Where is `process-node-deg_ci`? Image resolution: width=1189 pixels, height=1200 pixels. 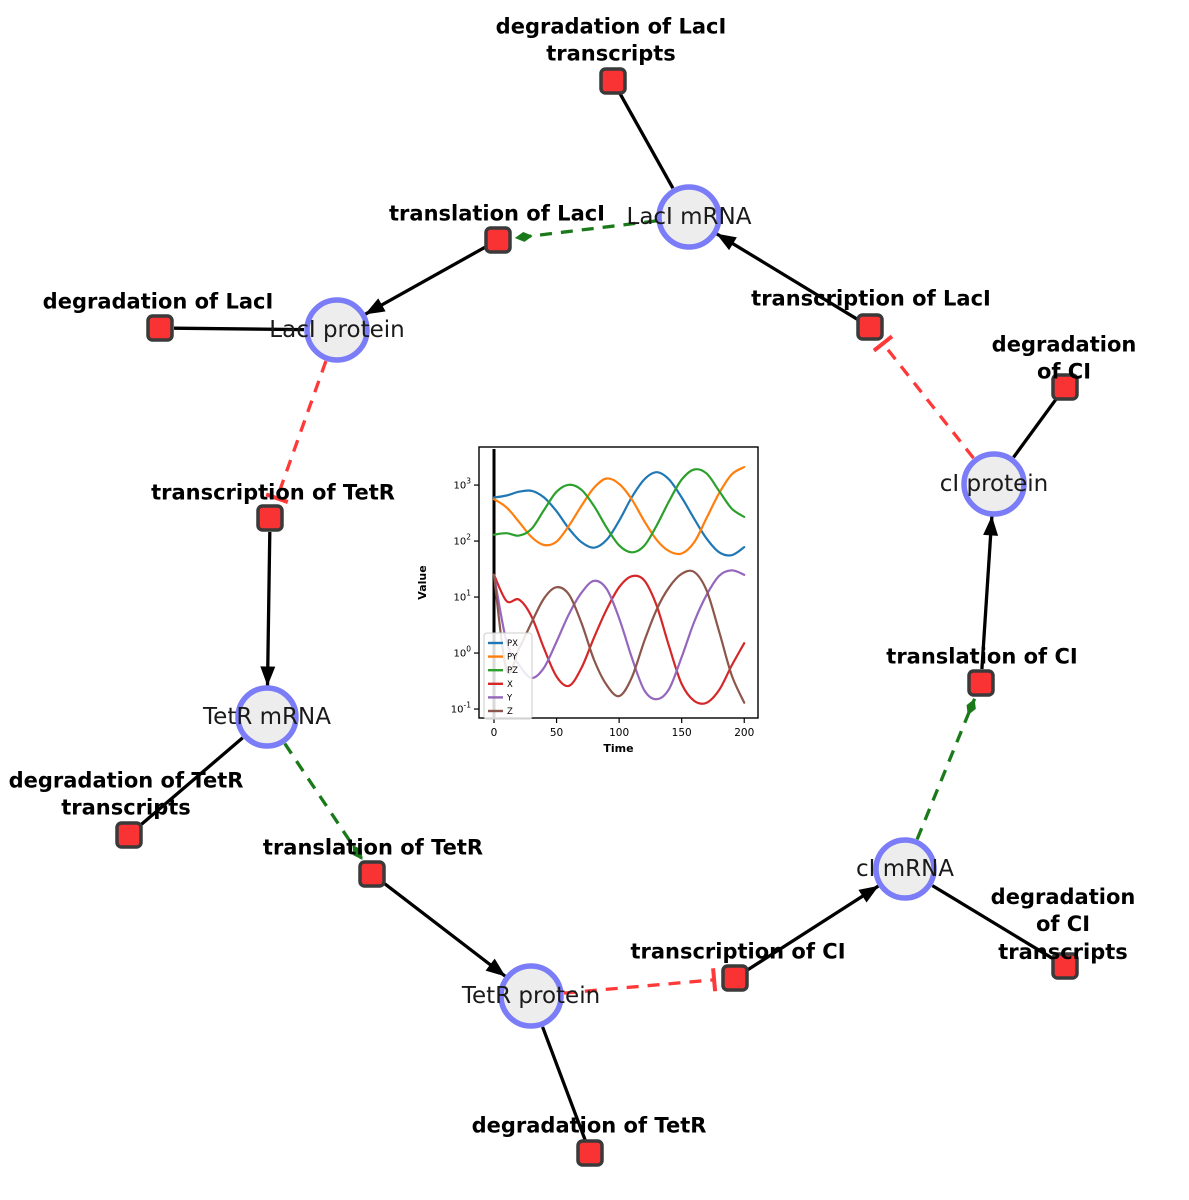
process-node-deg_ci is located at coordinates (1065, 387).